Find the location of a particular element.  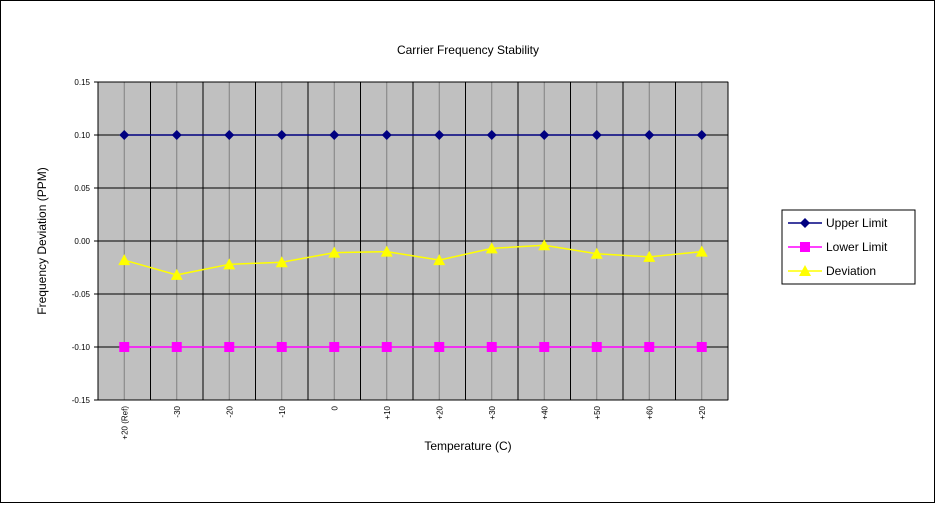

y-tick-label: 0.15 is located at coordinates (82, 82).